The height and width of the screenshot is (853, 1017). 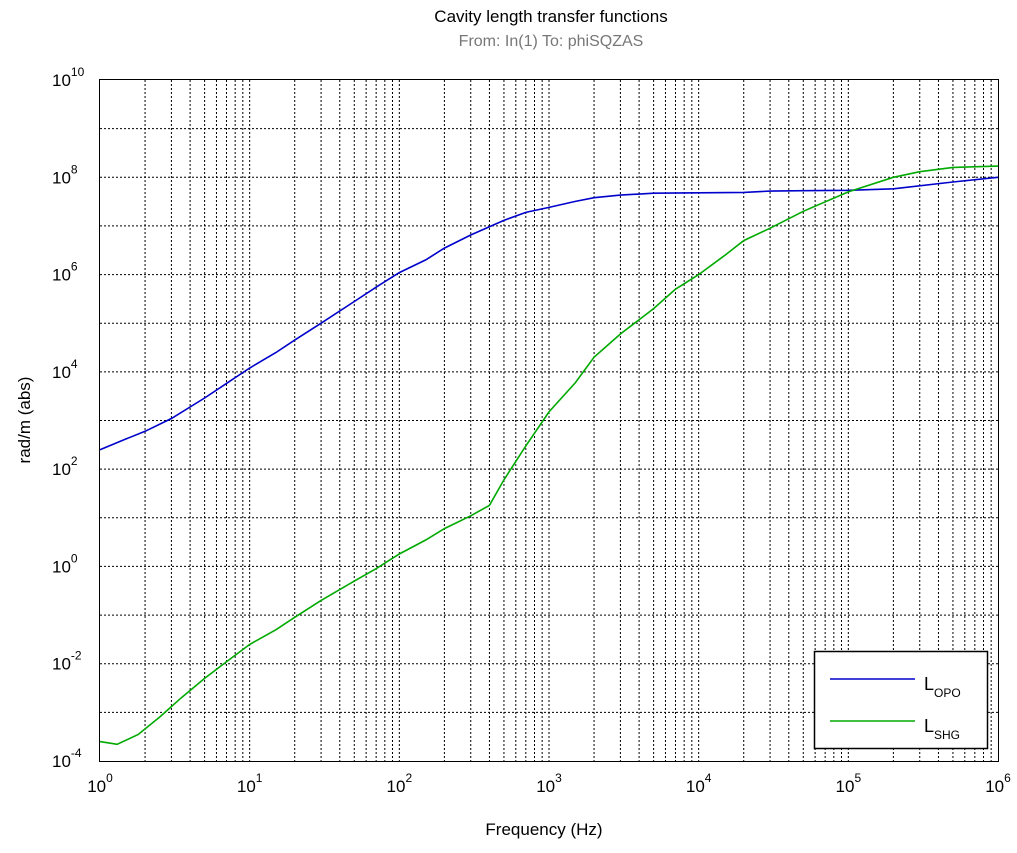 I want to click on x-tick-label: 10², so click(x=400, y=783).